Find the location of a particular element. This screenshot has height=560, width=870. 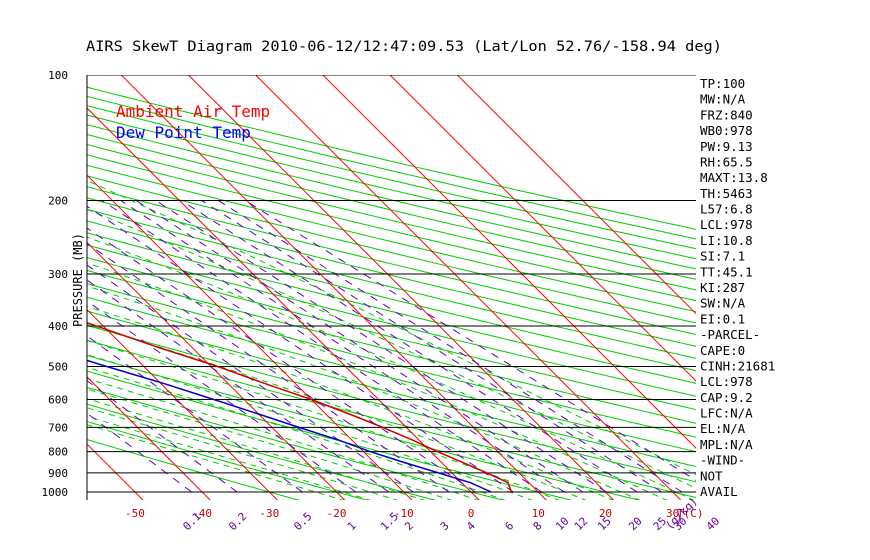

stability-index-label: LFC:N/A is located at coordinates (726, 413).